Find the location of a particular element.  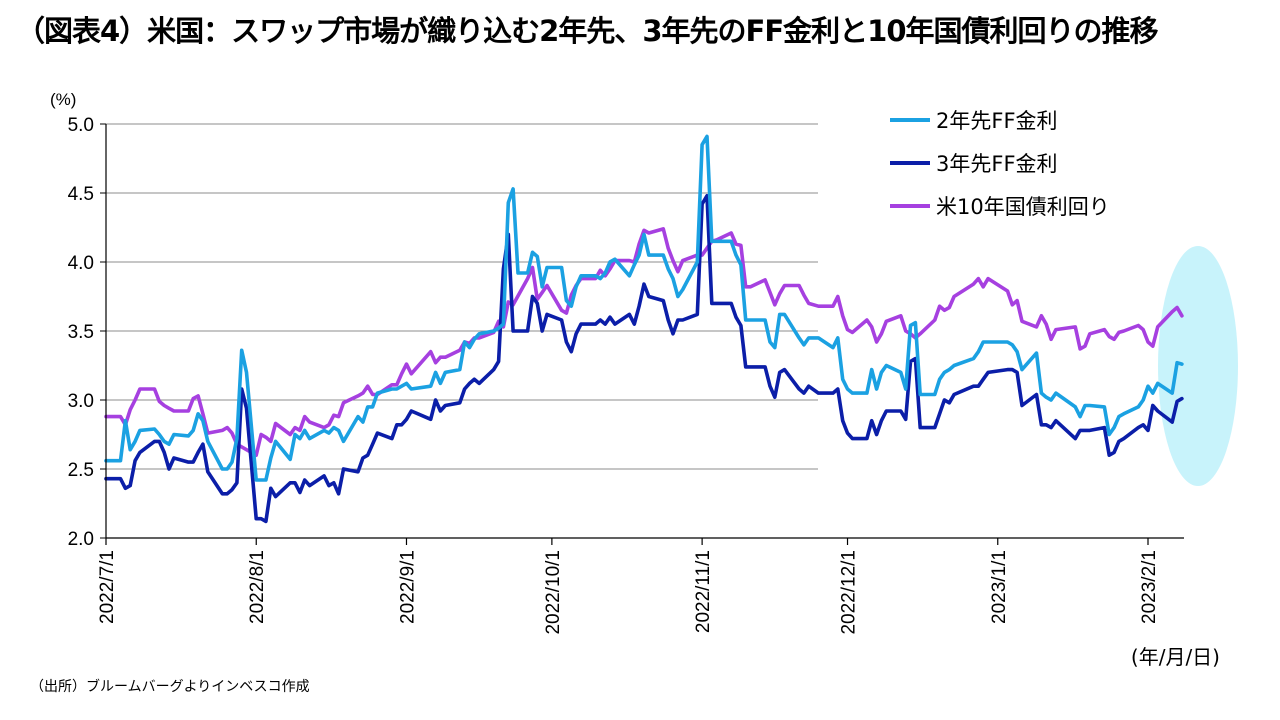

y-tick-label: 5.0 is located at coordinates (81, 125).